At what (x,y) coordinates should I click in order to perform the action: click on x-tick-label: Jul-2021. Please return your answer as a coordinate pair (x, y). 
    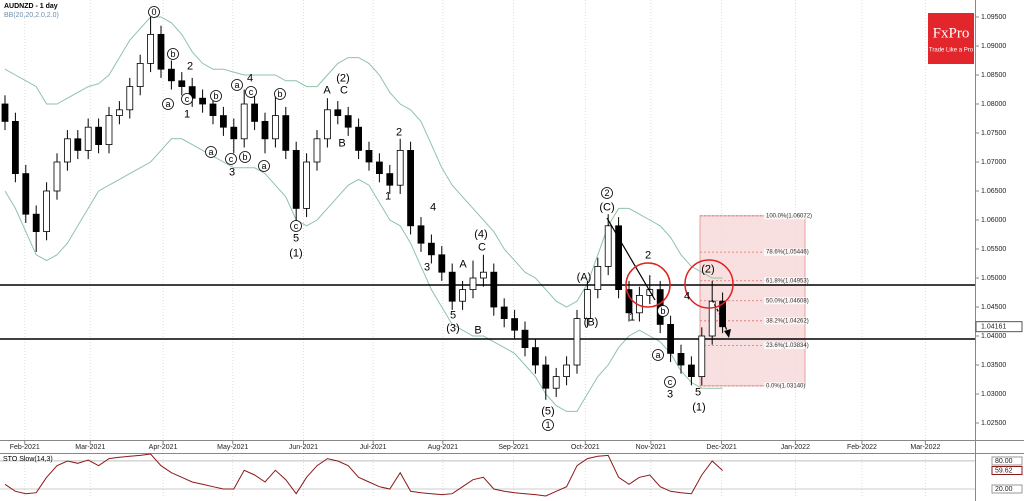
    Looking at the image, I should click on (373, 447).